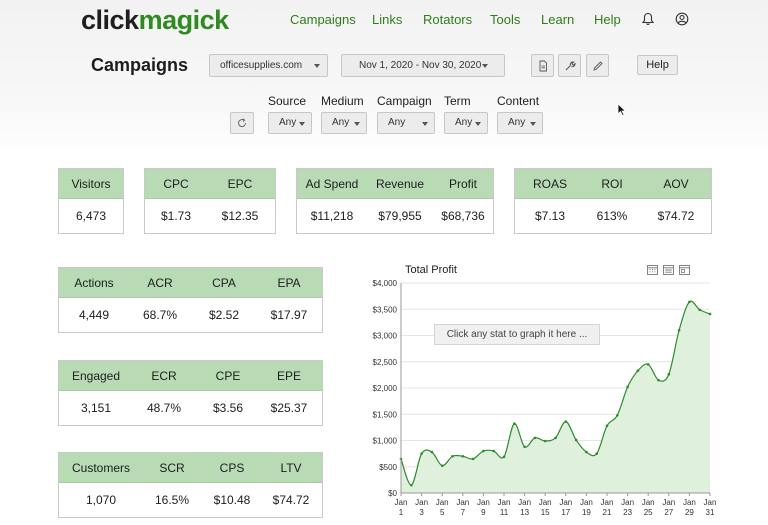  What do you see at coordinates (323, 19) in the screenshot?
I see `nav-campaigns: Campaigns` at bounding box center [323, 19].